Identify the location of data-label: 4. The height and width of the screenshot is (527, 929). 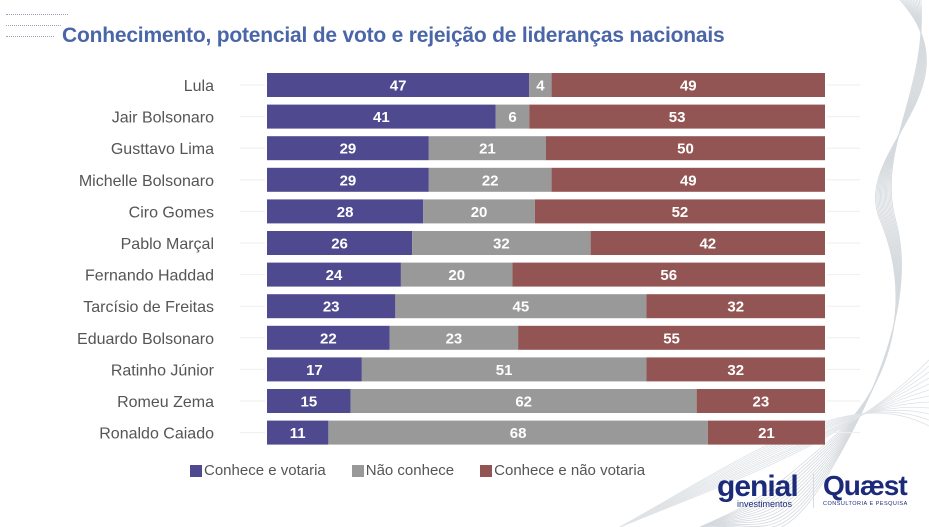
(540, 86).